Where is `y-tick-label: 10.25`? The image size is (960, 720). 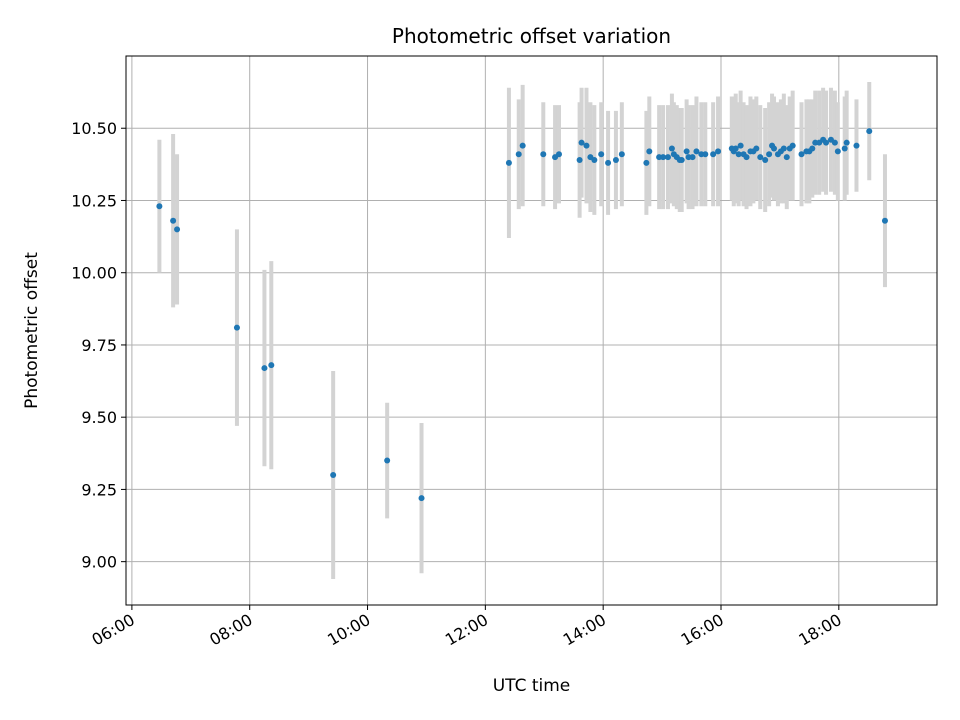
y-tick-label: 10.25 is located at coordinates (94, 200).